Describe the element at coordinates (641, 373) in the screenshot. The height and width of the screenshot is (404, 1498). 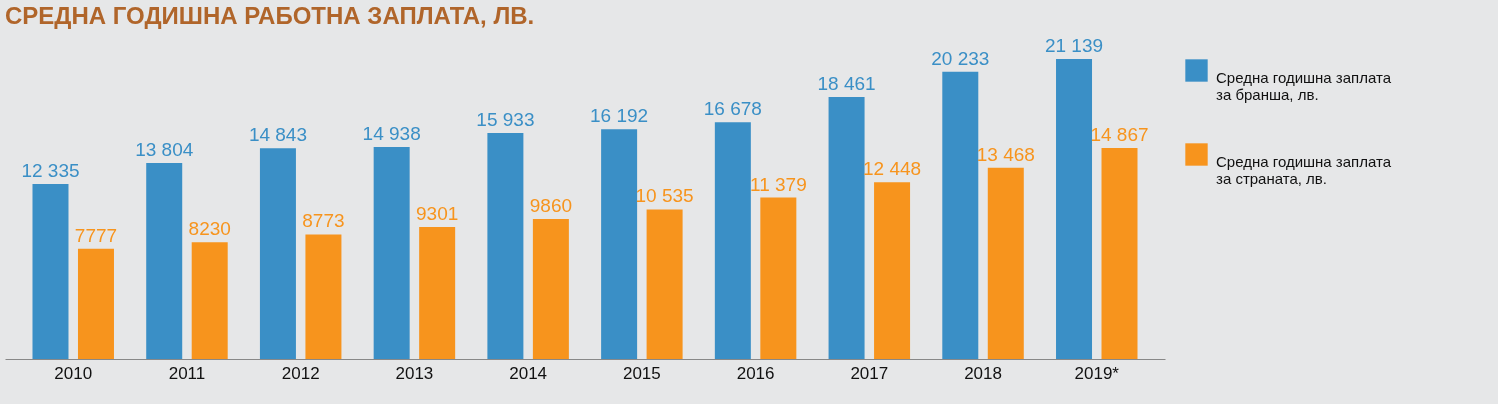
I see `x-tick-label: 2015` at that location.